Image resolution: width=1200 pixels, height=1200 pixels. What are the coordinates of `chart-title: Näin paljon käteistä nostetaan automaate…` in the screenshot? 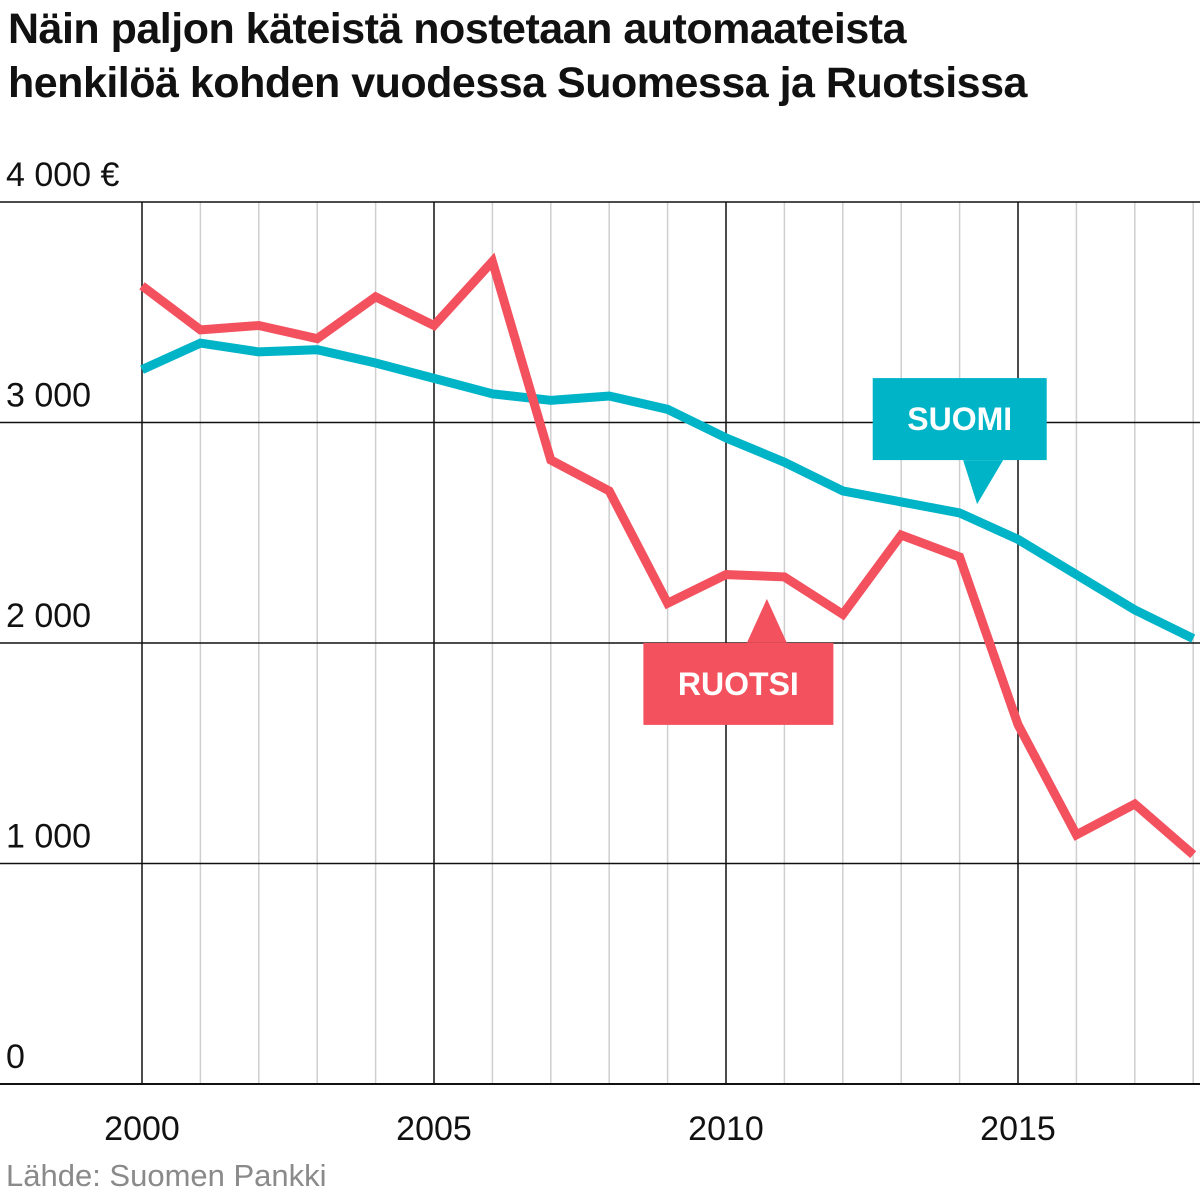 It's located at (603, 56).